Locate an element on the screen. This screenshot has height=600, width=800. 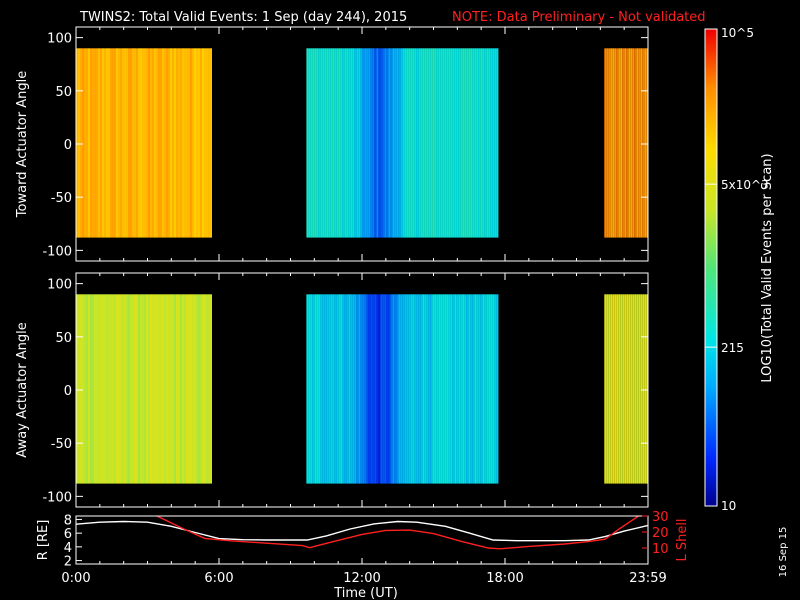
x-tick-label: 23:59 is located at coordinates (647, 578).